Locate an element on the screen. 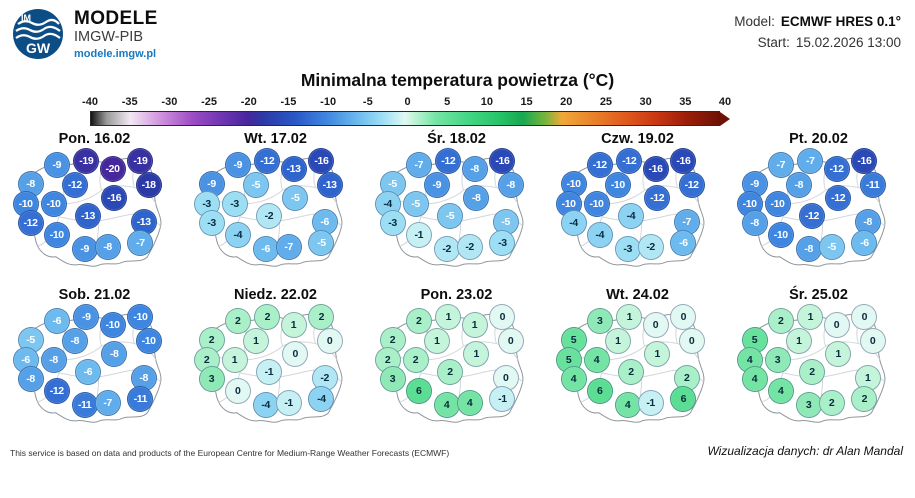 Image resolution: width=915 pixels, height=498 pixels. brand-title: MODELE is located at coordinates (116, 19).